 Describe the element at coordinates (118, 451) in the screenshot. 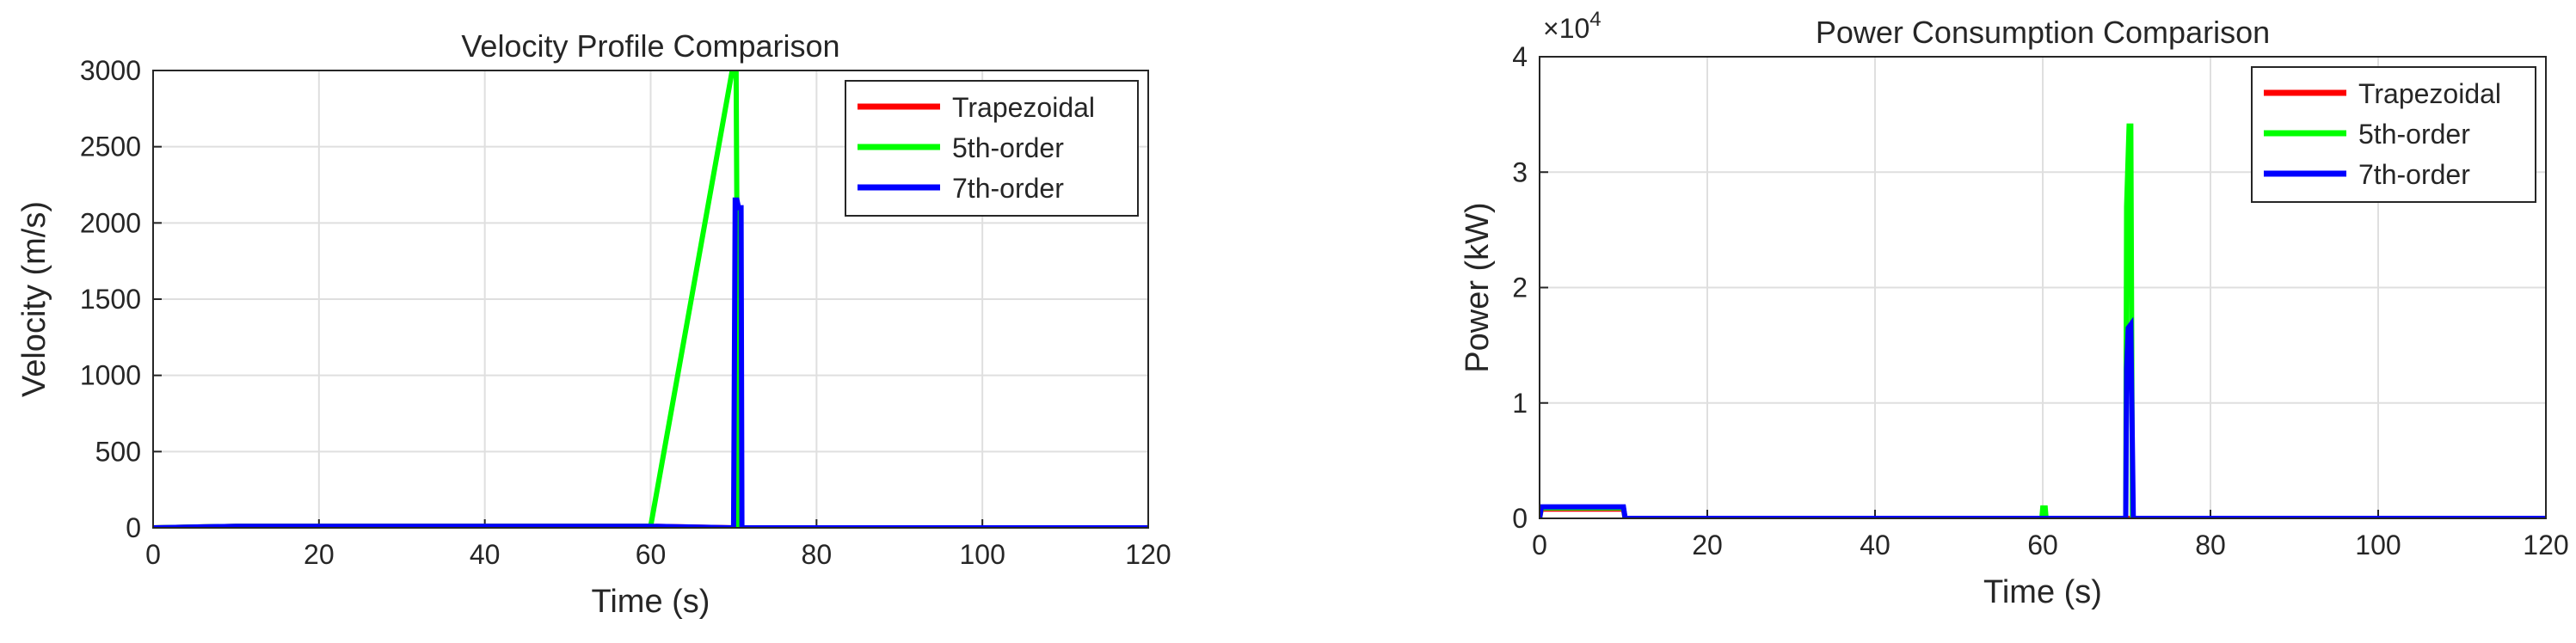

I see `y-tick-label: 500` at that location.